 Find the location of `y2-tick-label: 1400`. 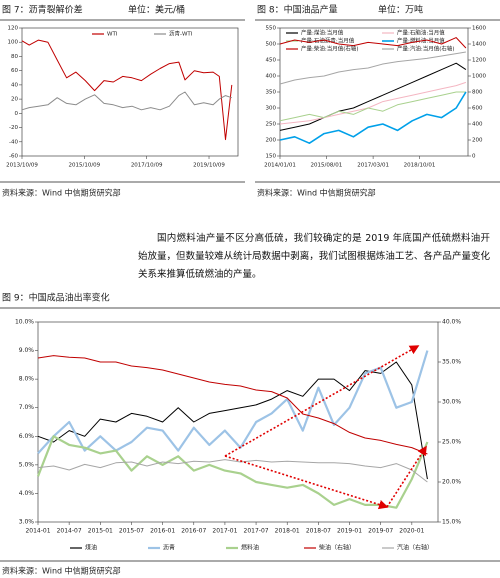

y2-tick-label: 1400 is located at coordinates (479, 45).